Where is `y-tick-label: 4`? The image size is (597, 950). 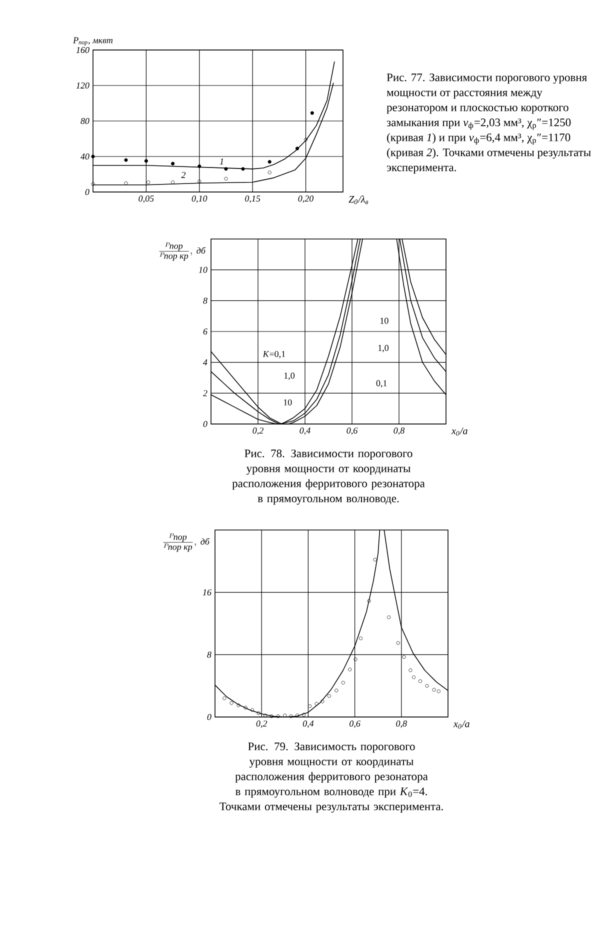
y-tick-label: 4 is located at coordinates (205, 362).